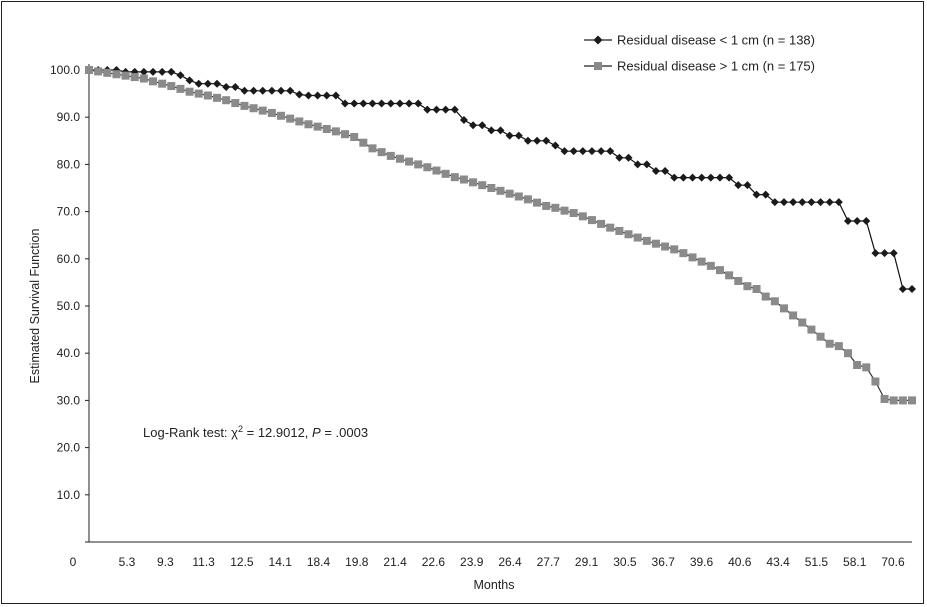 Image resolution: width=927 pixels, height=607 pixels. Describe the element at coordinates (73, 562) in the screenshot. I see `x-origin-label: 0` at that location.